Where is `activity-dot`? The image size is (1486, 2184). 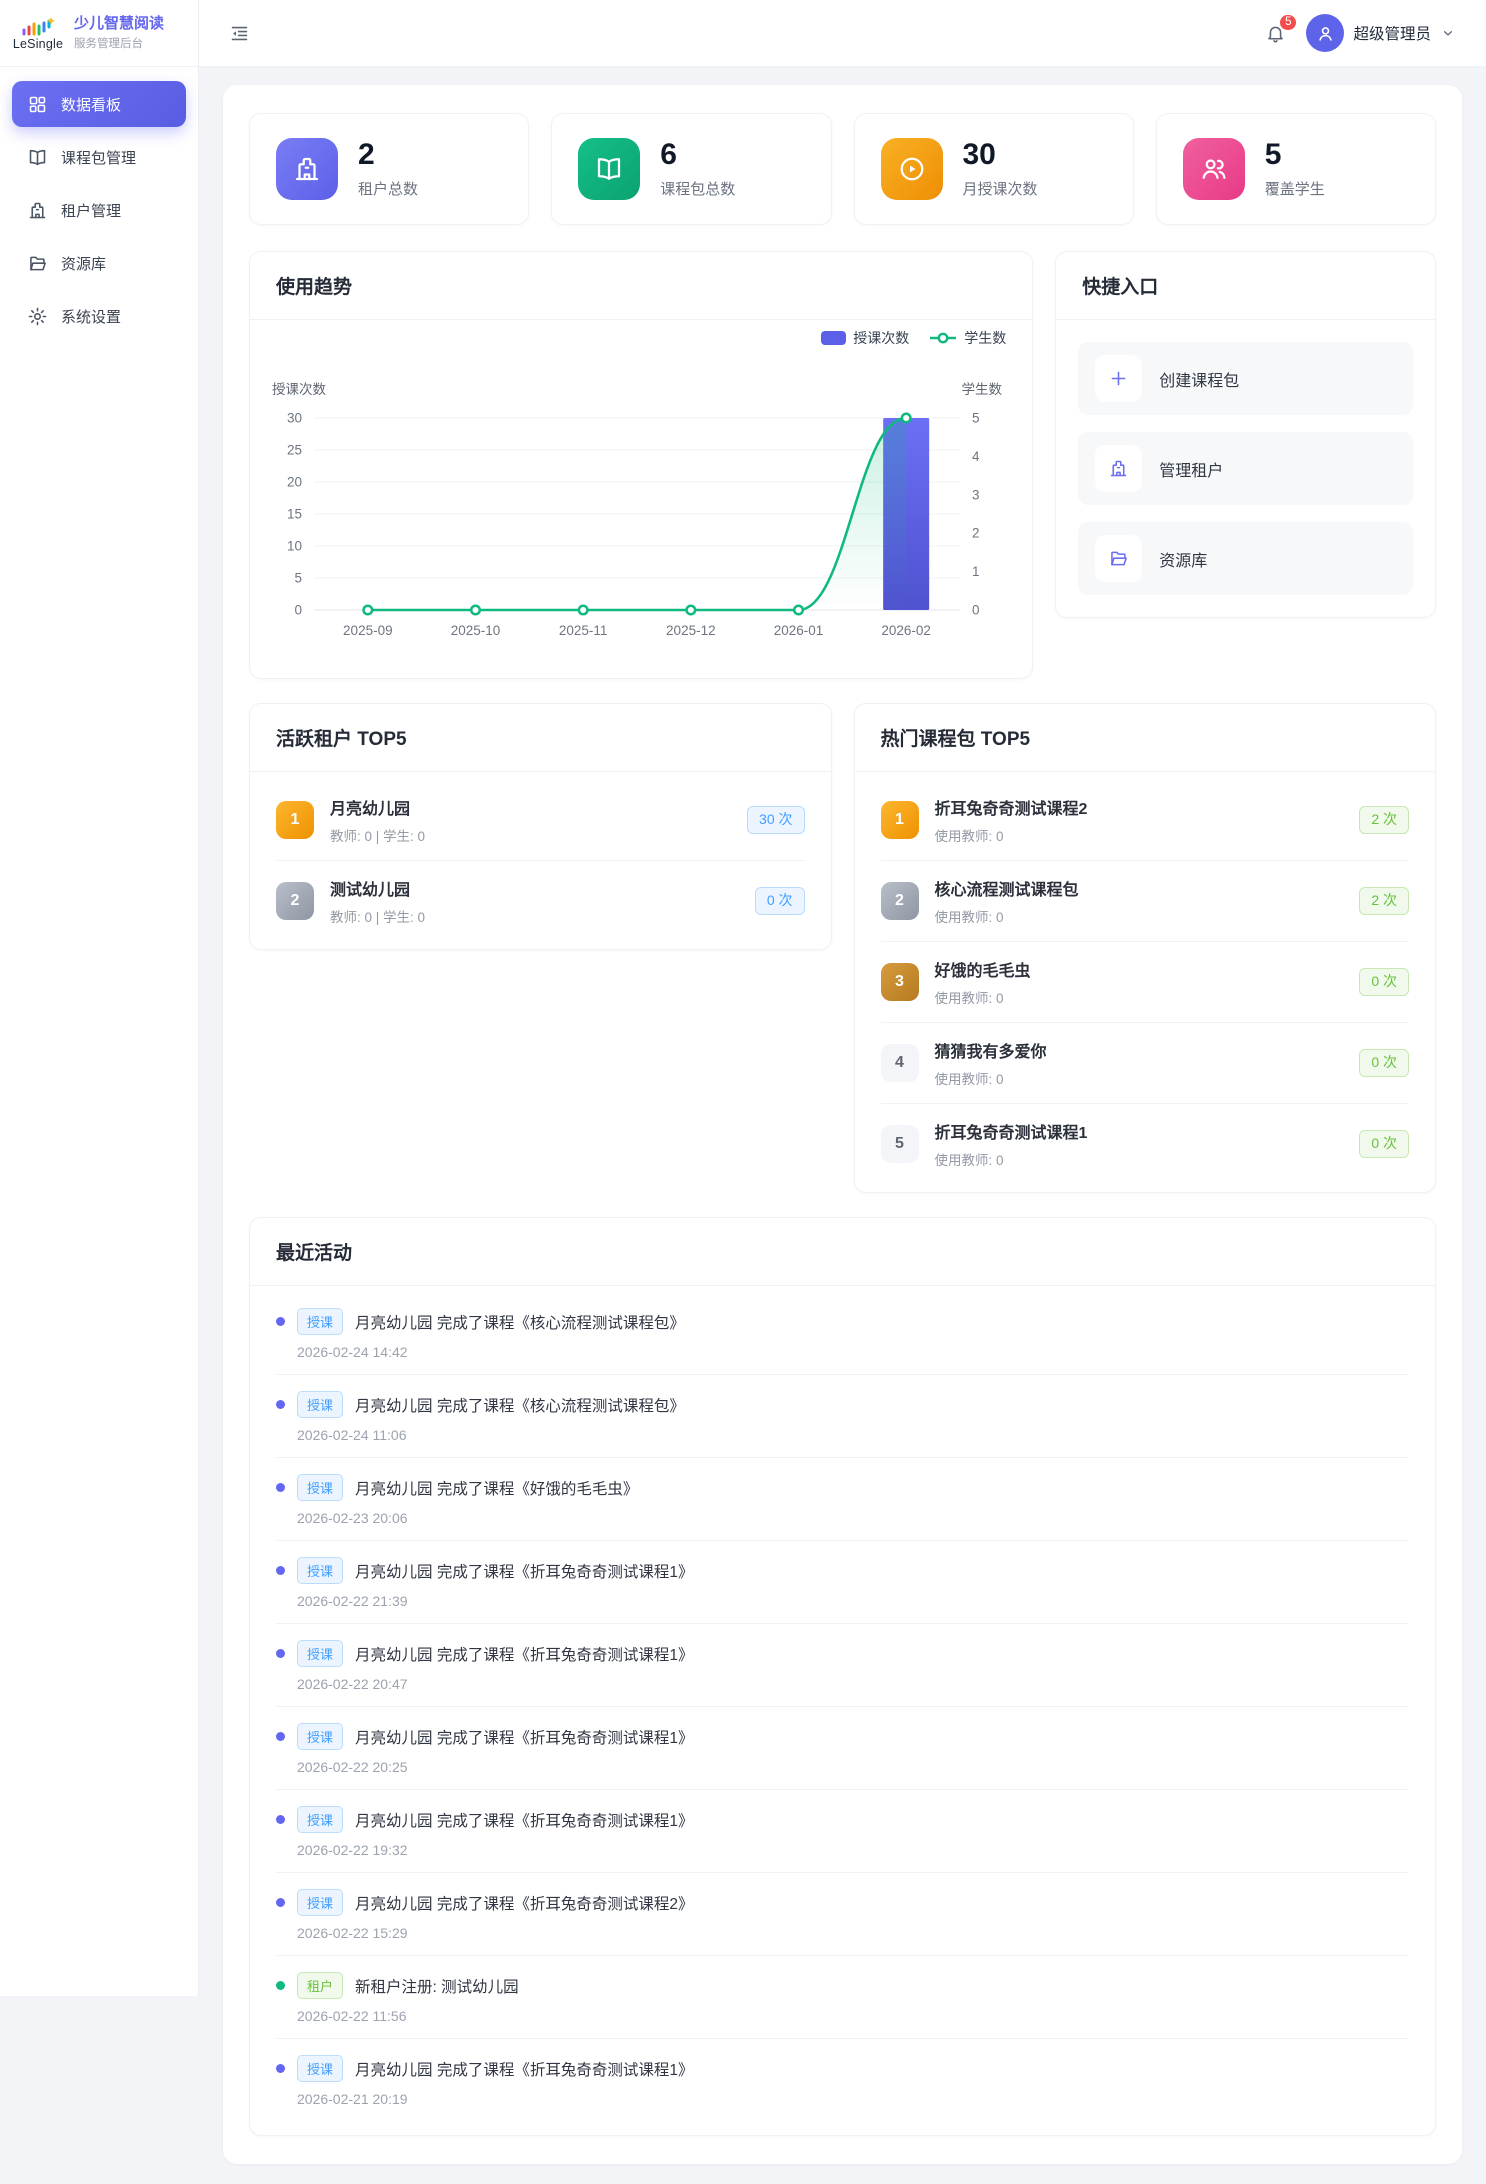 activity-dot is located at coordinates (280, 1321).